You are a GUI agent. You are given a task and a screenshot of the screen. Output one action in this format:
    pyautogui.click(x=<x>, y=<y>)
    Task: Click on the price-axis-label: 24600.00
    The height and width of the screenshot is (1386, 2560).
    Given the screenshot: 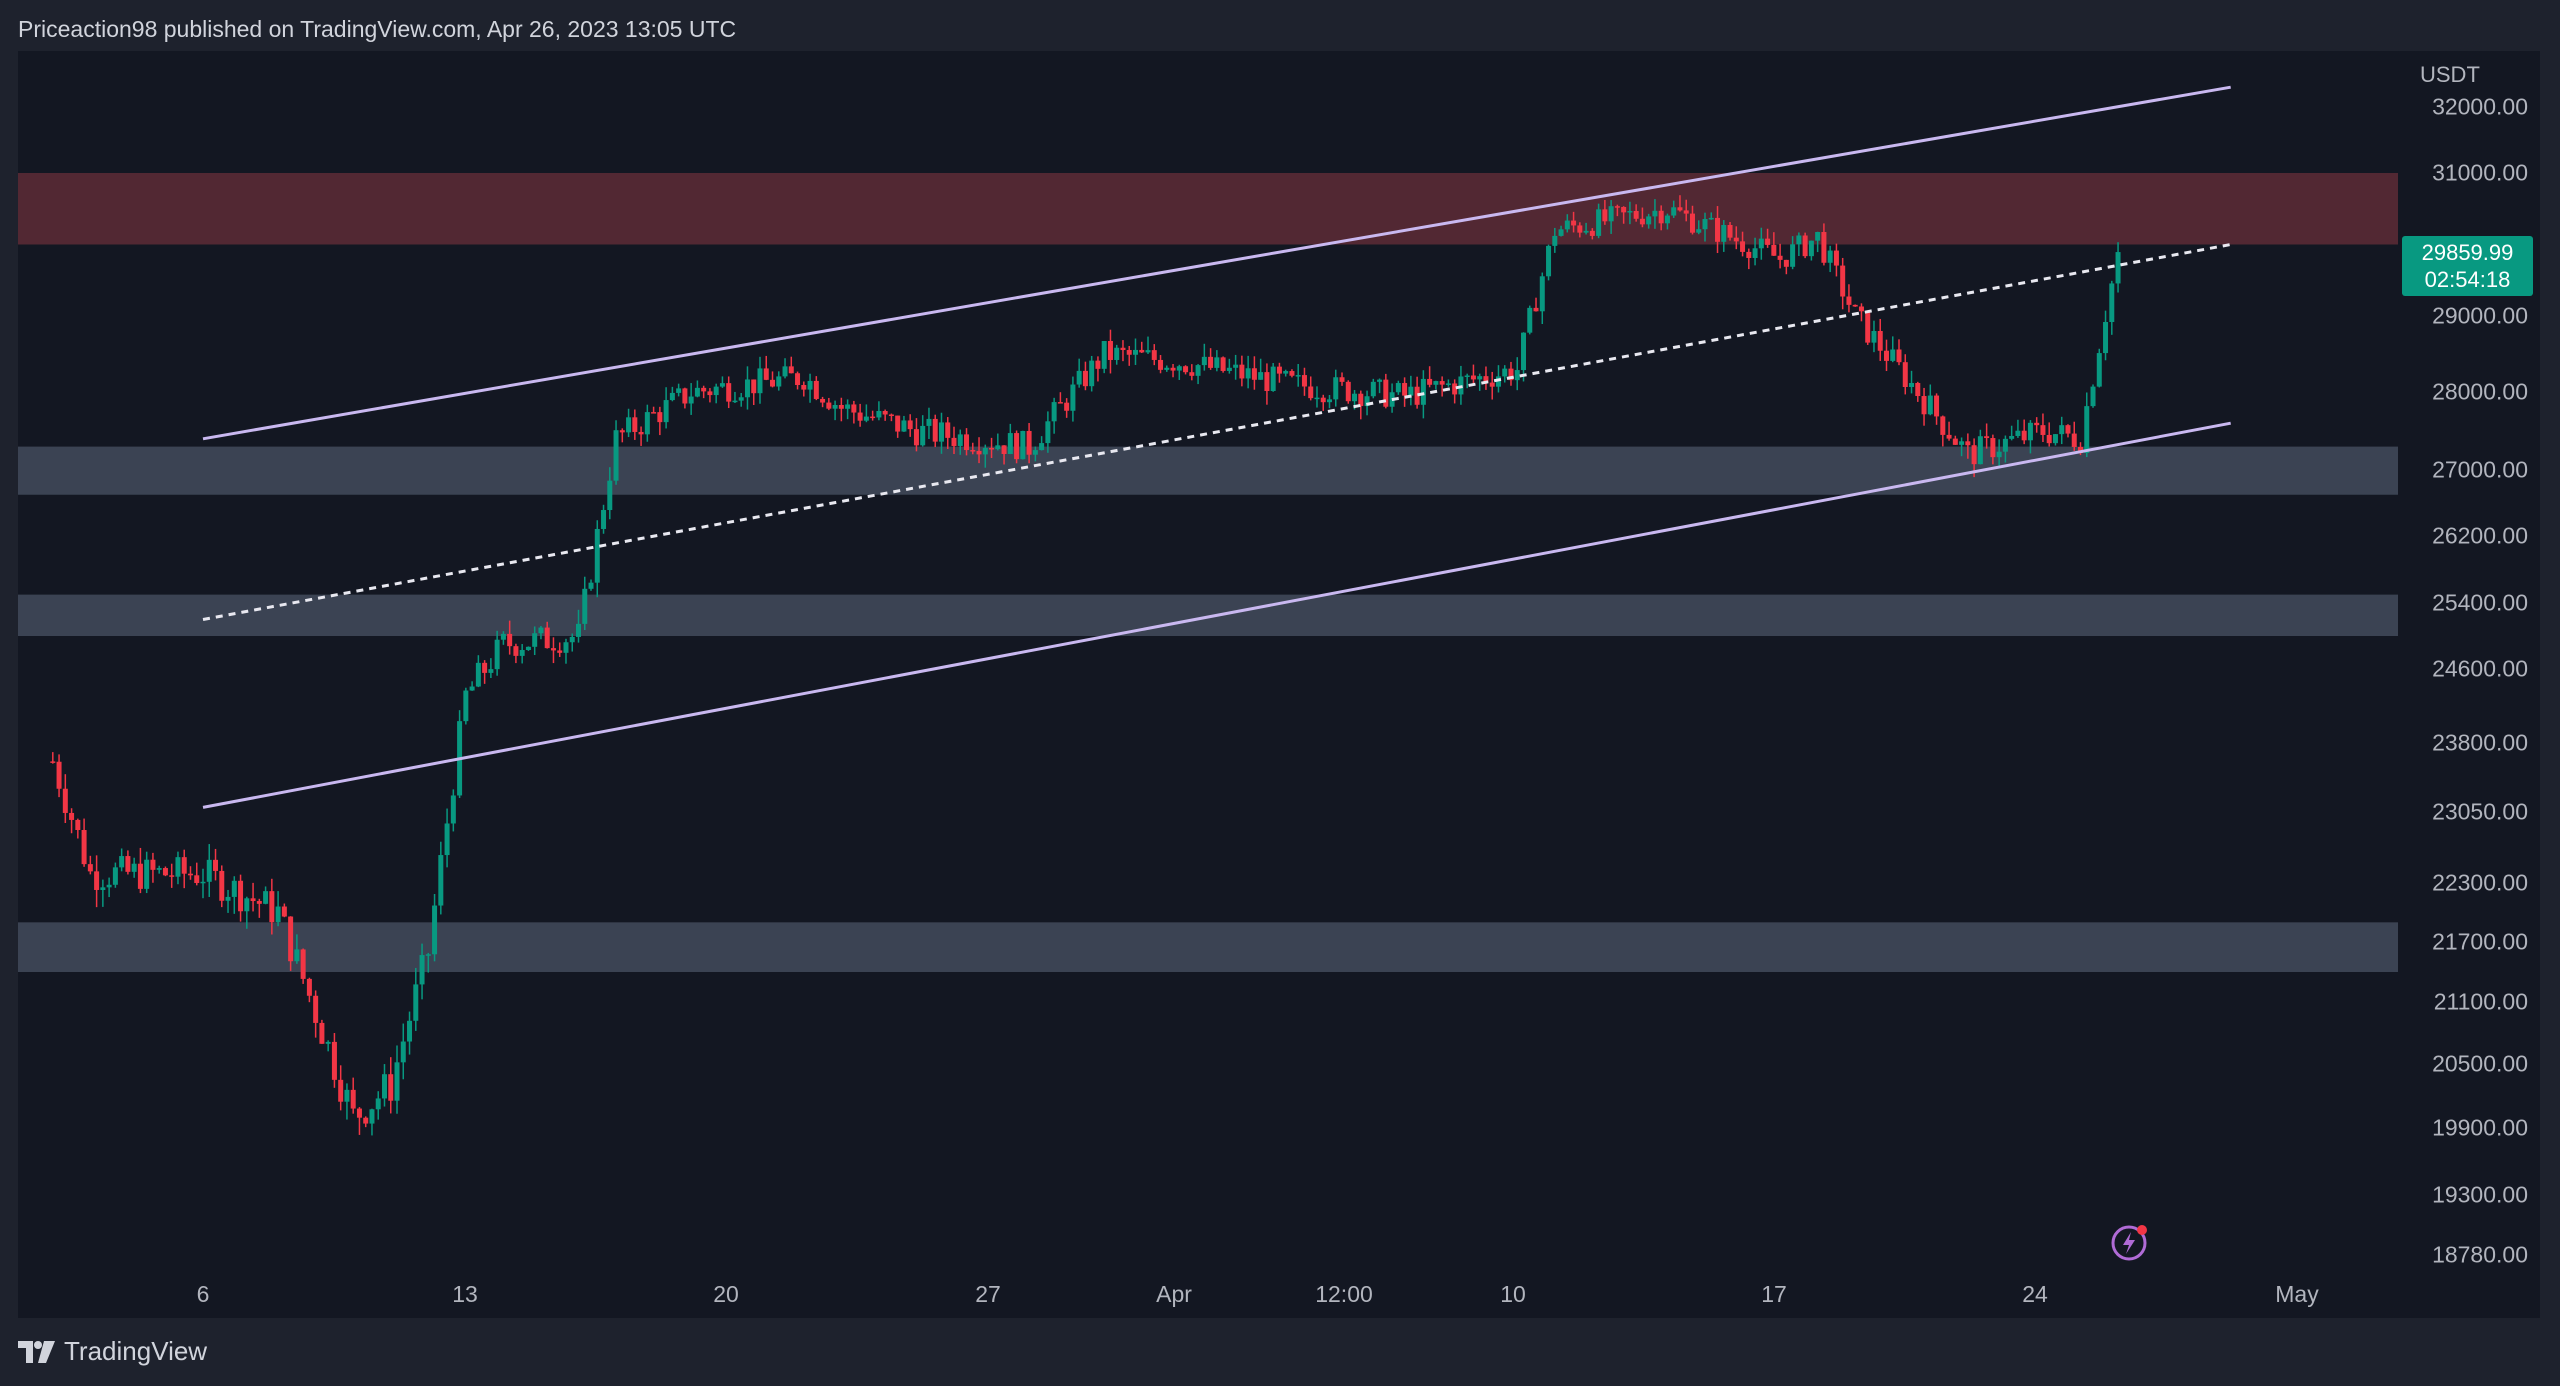 What is the action you would take?
    pyautogui.click(x=2480, y=668)
    